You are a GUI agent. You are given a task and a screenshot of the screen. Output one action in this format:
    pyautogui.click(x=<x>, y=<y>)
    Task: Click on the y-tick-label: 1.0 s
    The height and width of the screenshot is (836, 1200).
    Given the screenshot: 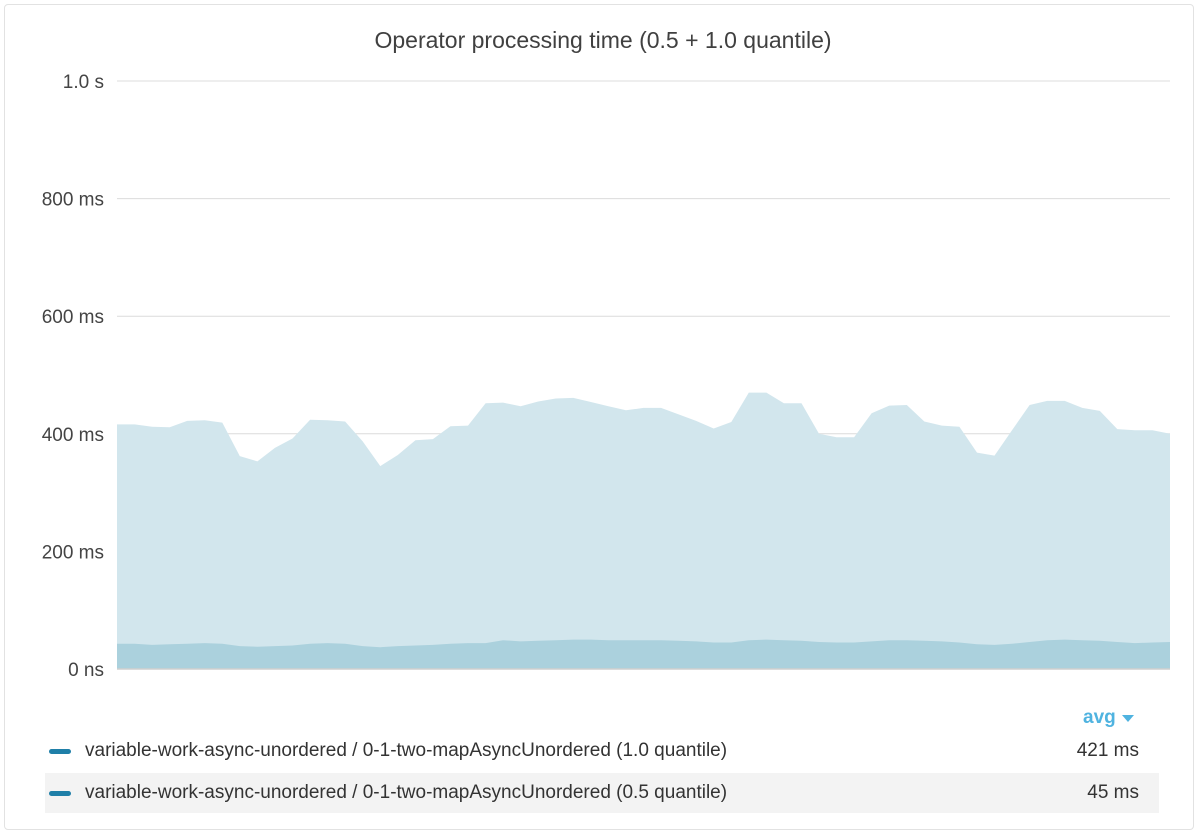 What is the action you would take?
    pyautogui.click(x=83, y=82)
    